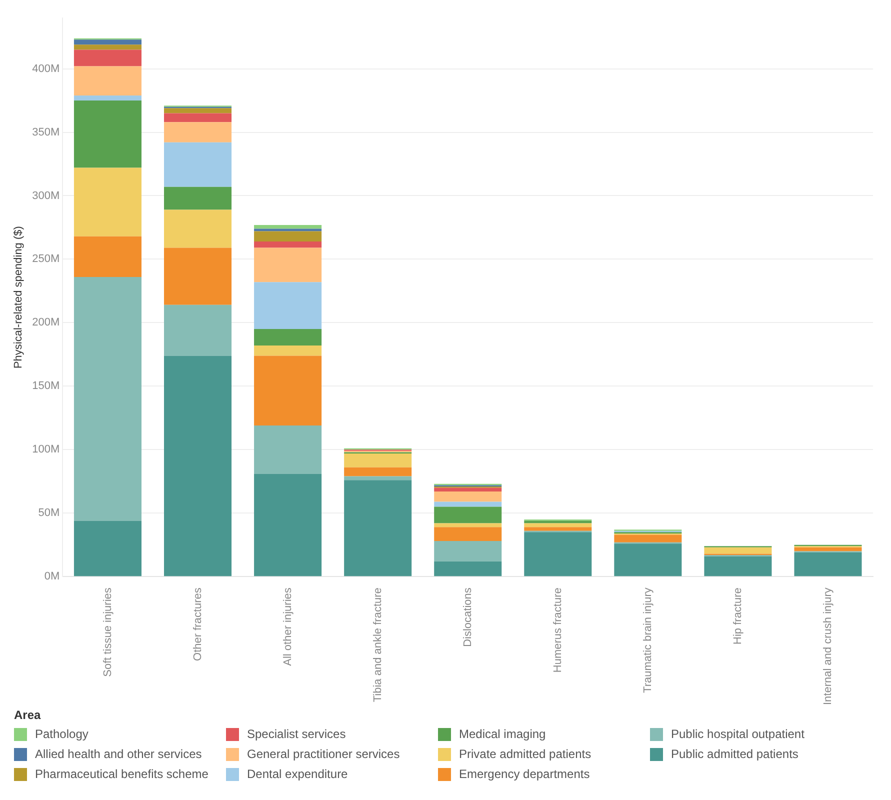 The height and width of the screenshot is (800, 891). Describe the element at coordinates (468, 617) in the screenshot. I see `x-tick-label: Dislocations` at that location.